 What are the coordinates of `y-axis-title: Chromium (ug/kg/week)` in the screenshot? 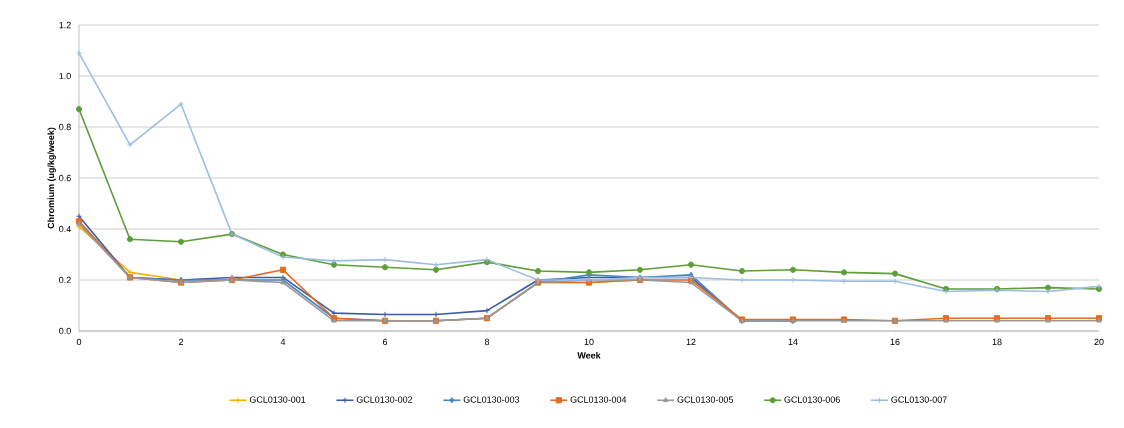 It's located at (51, 178).